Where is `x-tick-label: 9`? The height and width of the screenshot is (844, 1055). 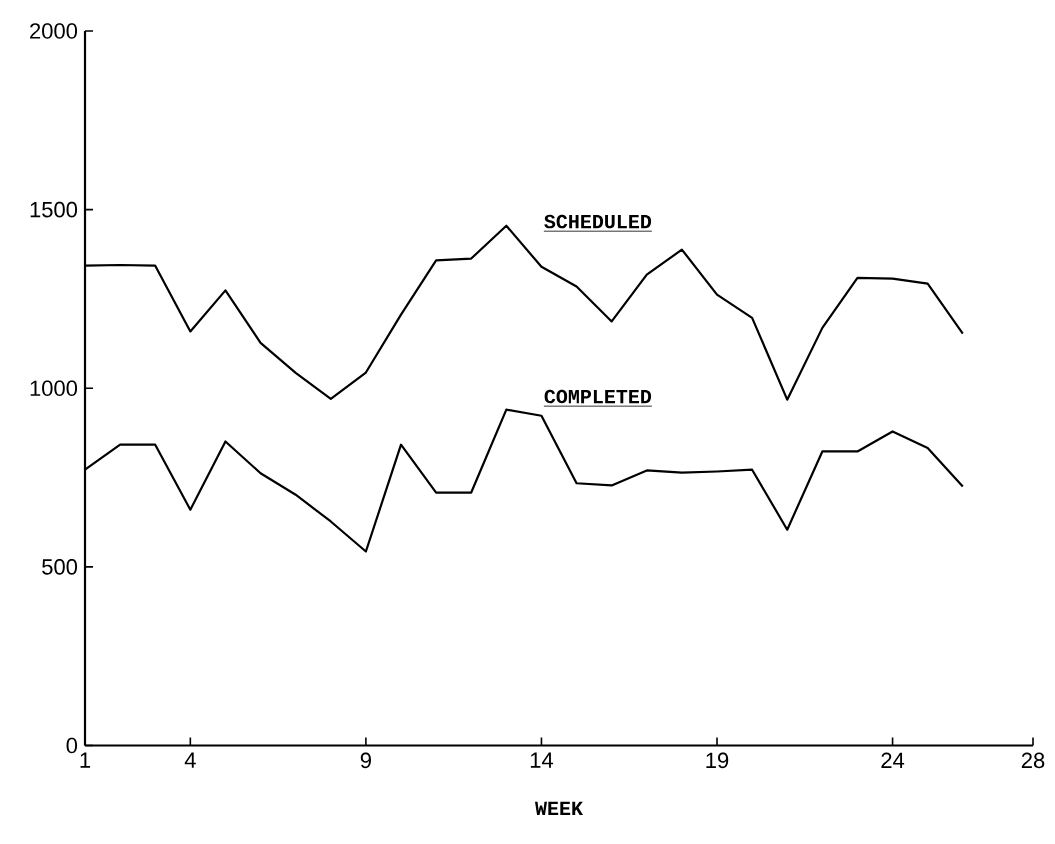 x-tick-label: 9 is located at coordinates (365, 760).